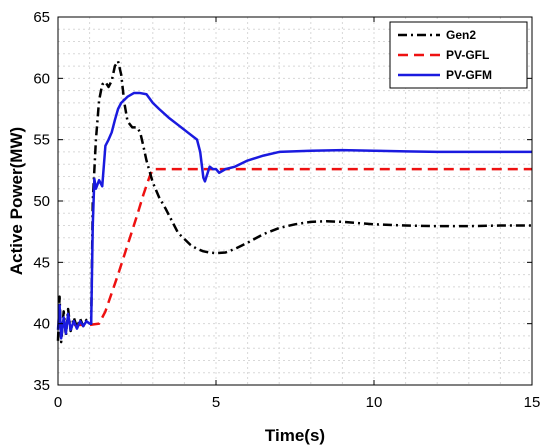 This screenshot has width=550, height=448. I want to click on y-tick-label: 40, so click(41, 324).